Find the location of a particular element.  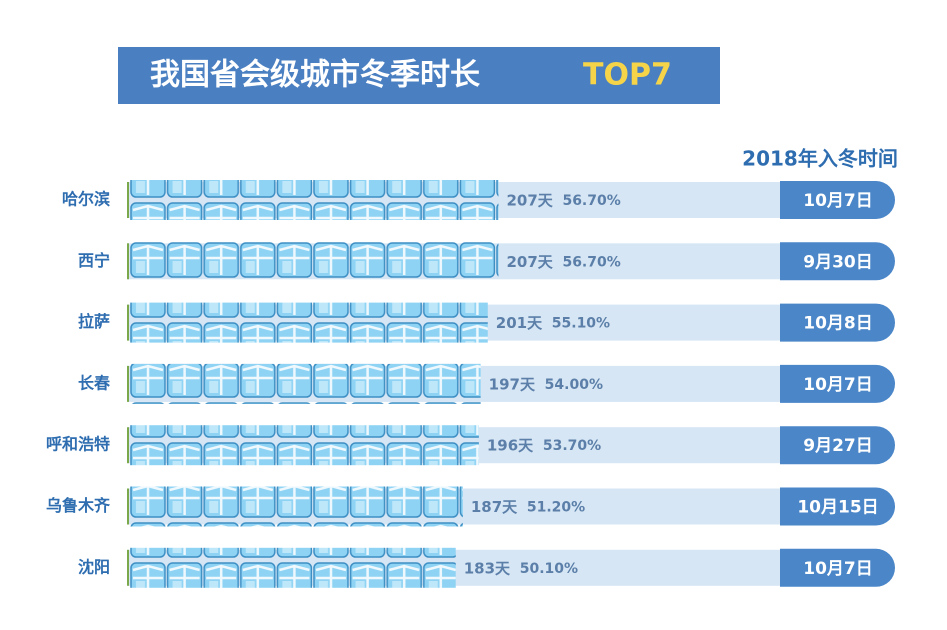

category-label: 哈尔滨 is located at coordinates (86, 199).